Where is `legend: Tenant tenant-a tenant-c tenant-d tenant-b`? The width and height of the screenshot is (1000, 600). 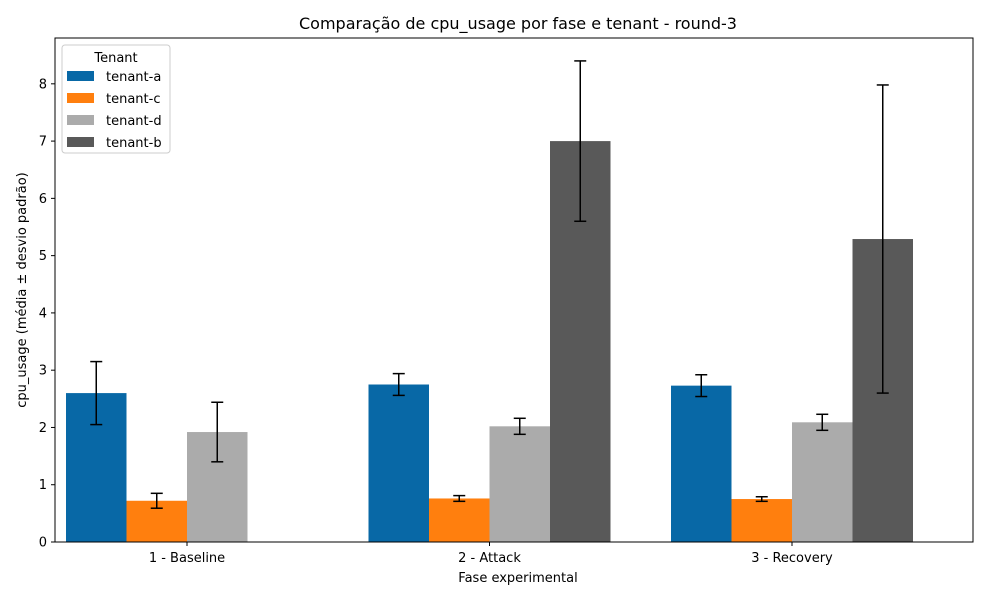 legend: Tenant tenant-a tenant-c tenant-d tenant-b is located at coordinates (116, 99).